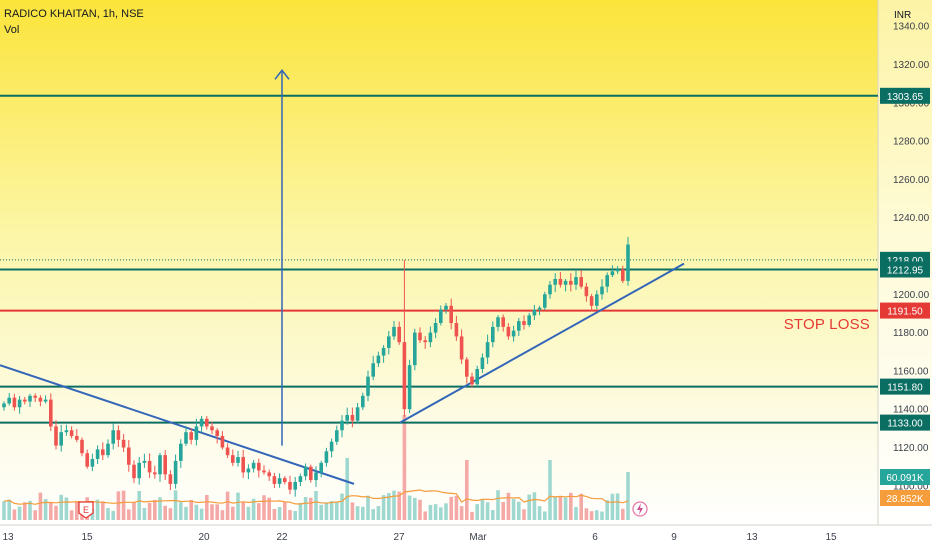 The height and width of the screenshot is (555, 932). I want to click on price-tick-label: 1120.00, so click(911, 448).